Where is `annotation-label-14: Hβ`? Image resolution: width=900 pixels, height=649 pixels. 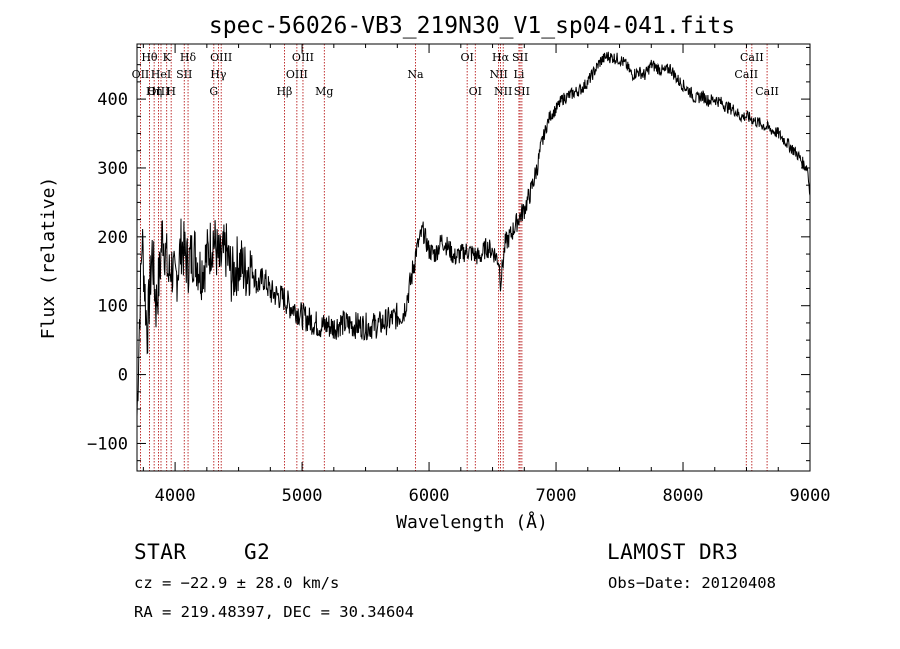 annotation-label-14: Hβ is located at coordinates (284, 91).